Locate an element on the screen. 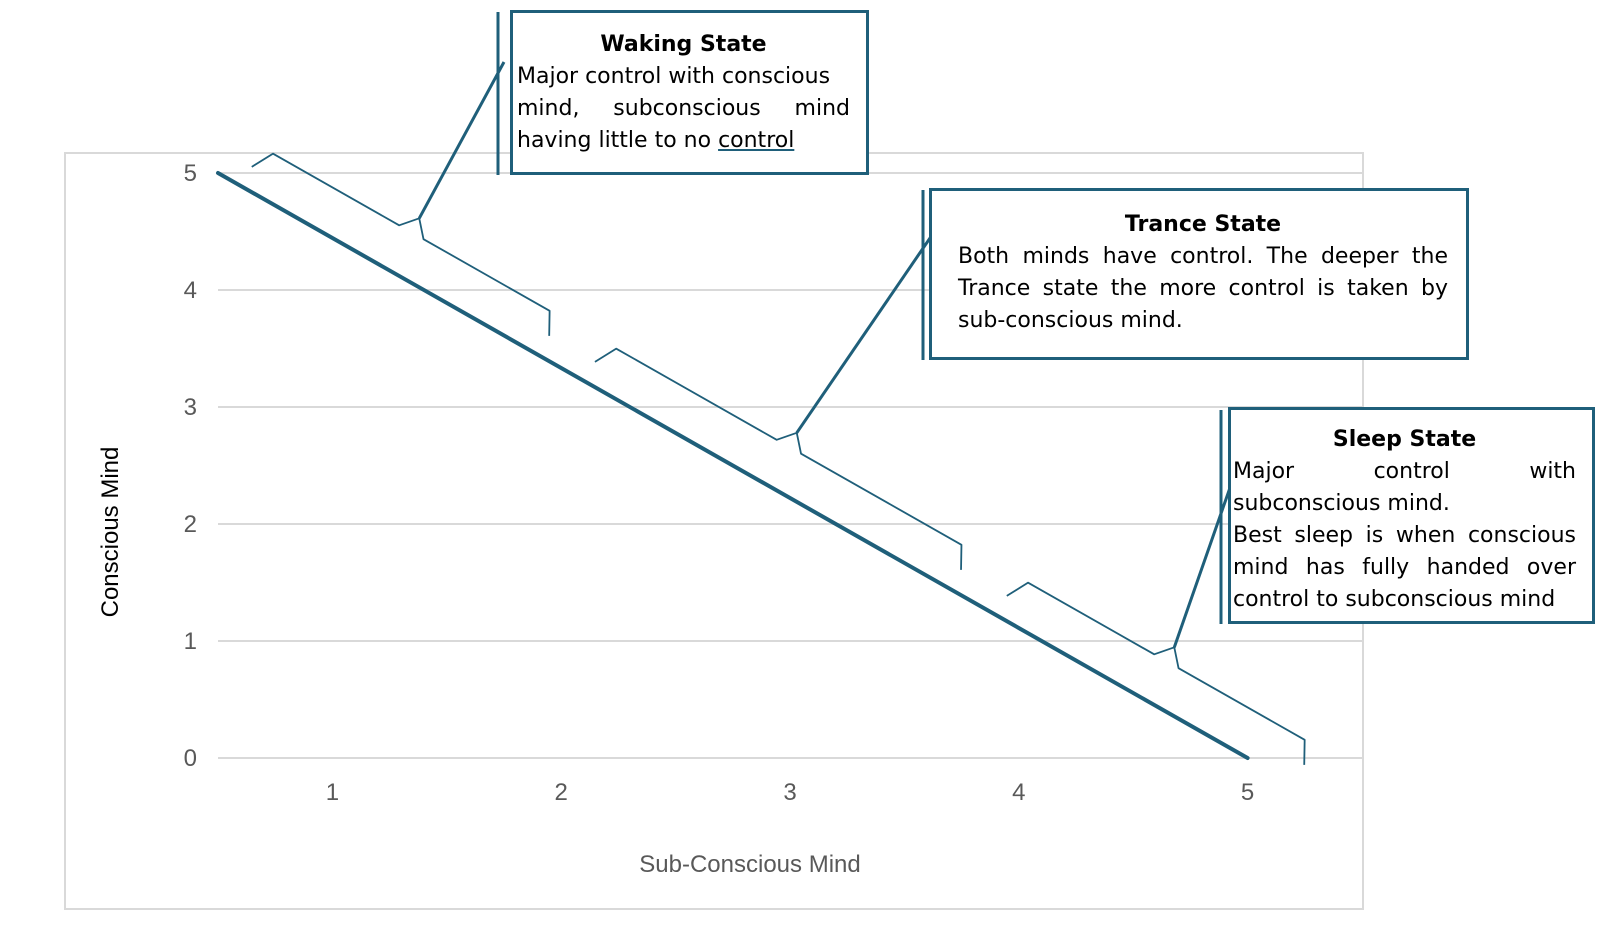  leader-waking is located at coordinates (461, 140).